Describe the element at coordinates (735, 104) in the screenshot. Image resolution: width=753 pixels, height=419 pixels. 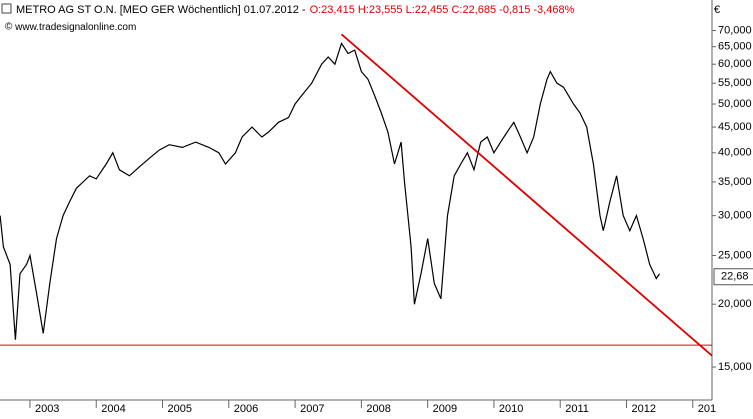
I see `y-tick-label: 50,000` at that location.